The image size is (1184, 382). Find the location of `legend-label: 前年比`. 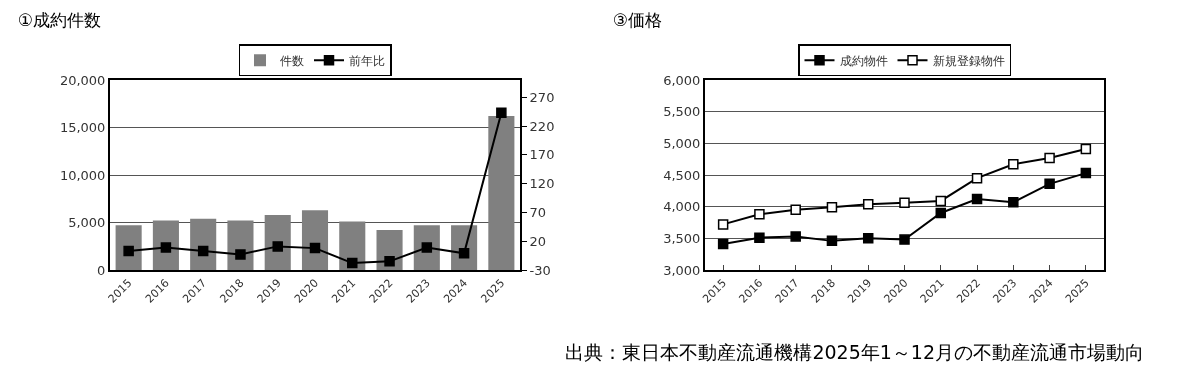

legend-label: 前年比 is located at coordinates (367, 60).